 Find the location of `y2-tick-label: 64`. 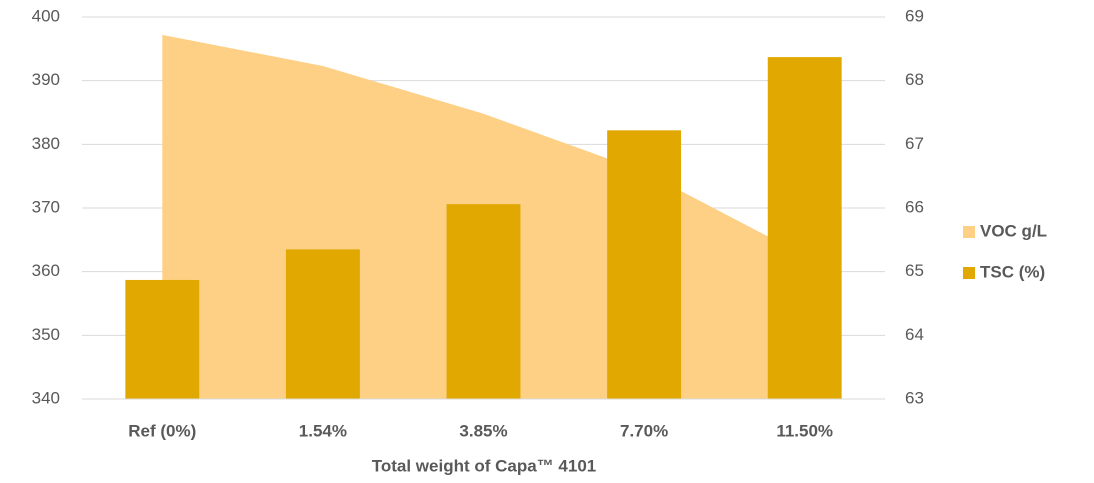

y2-tick-label: 64 is located at coordinates (914, 334).